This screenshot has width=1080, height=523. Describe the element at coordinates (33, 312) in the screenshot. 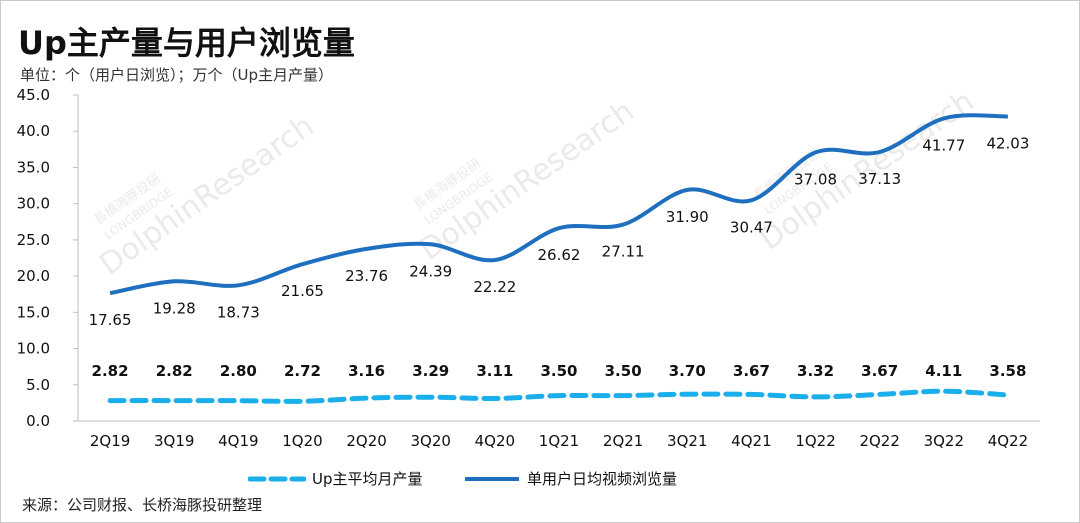

I see `y-tick-label: 15.0` at that location.